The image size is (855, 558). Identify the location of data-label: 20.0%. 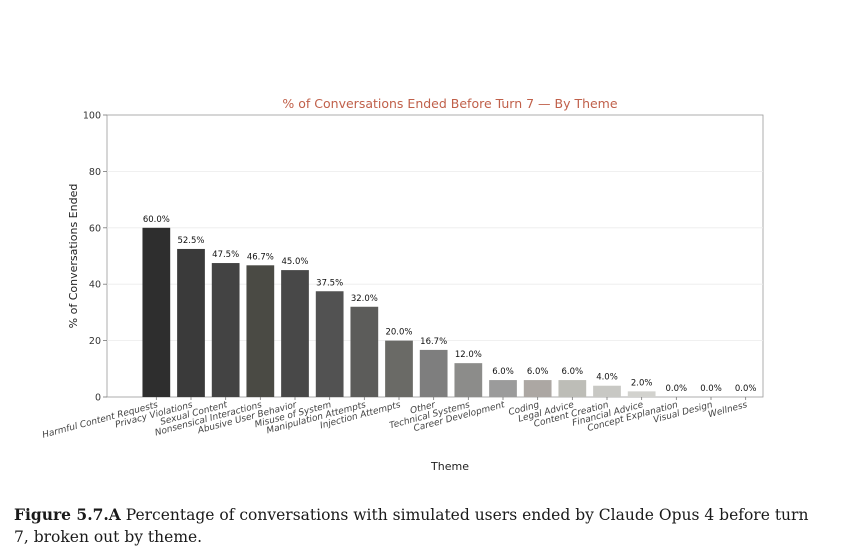
(398, 333).